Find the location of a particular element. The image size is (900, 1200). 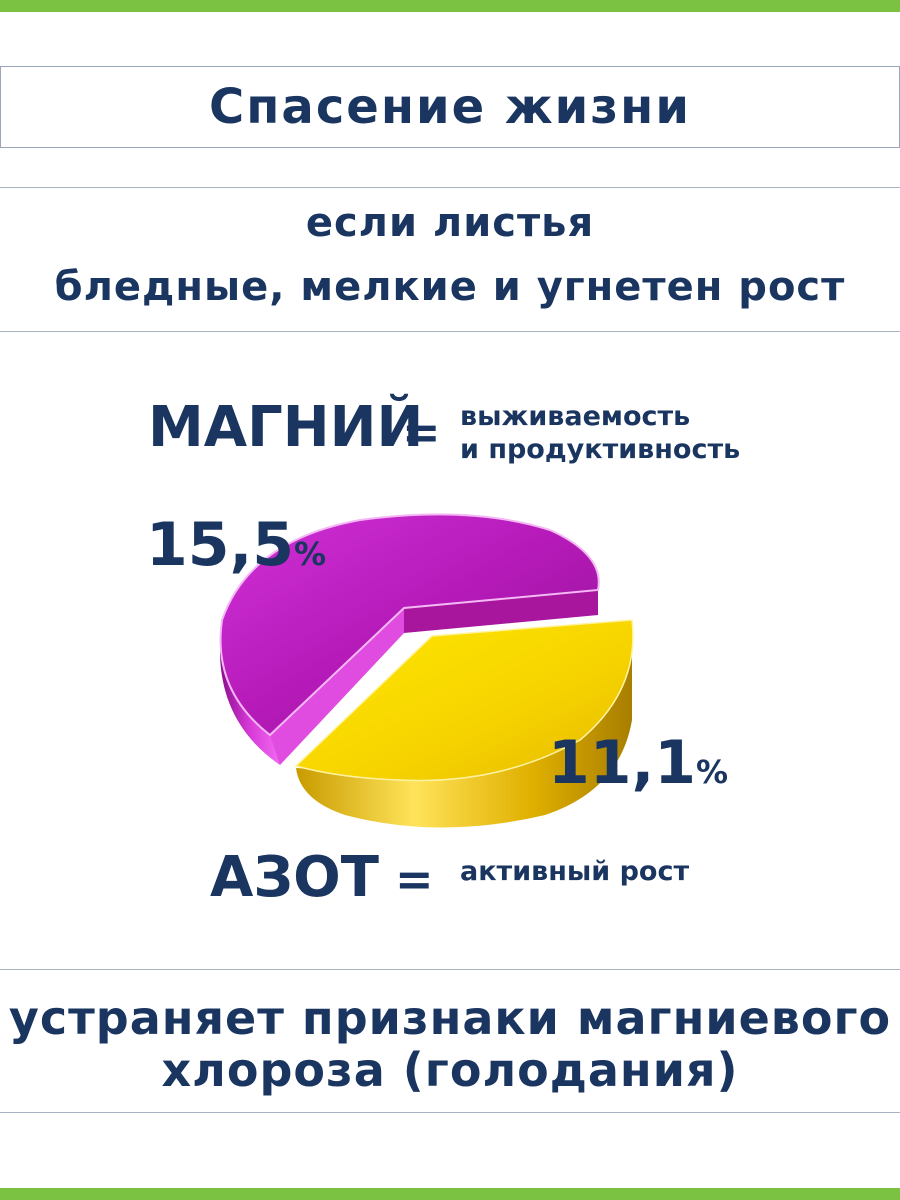

magnesium-value: 15,5 is located at coordinates (220, 545).